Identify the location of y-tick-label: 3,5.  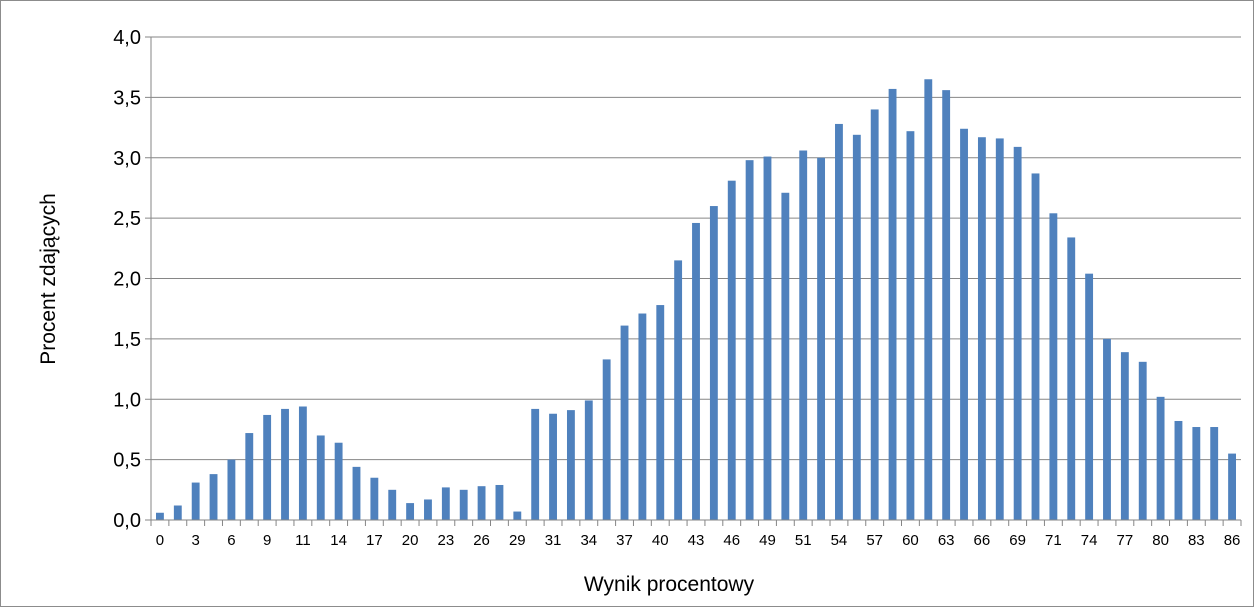
(127, 98).